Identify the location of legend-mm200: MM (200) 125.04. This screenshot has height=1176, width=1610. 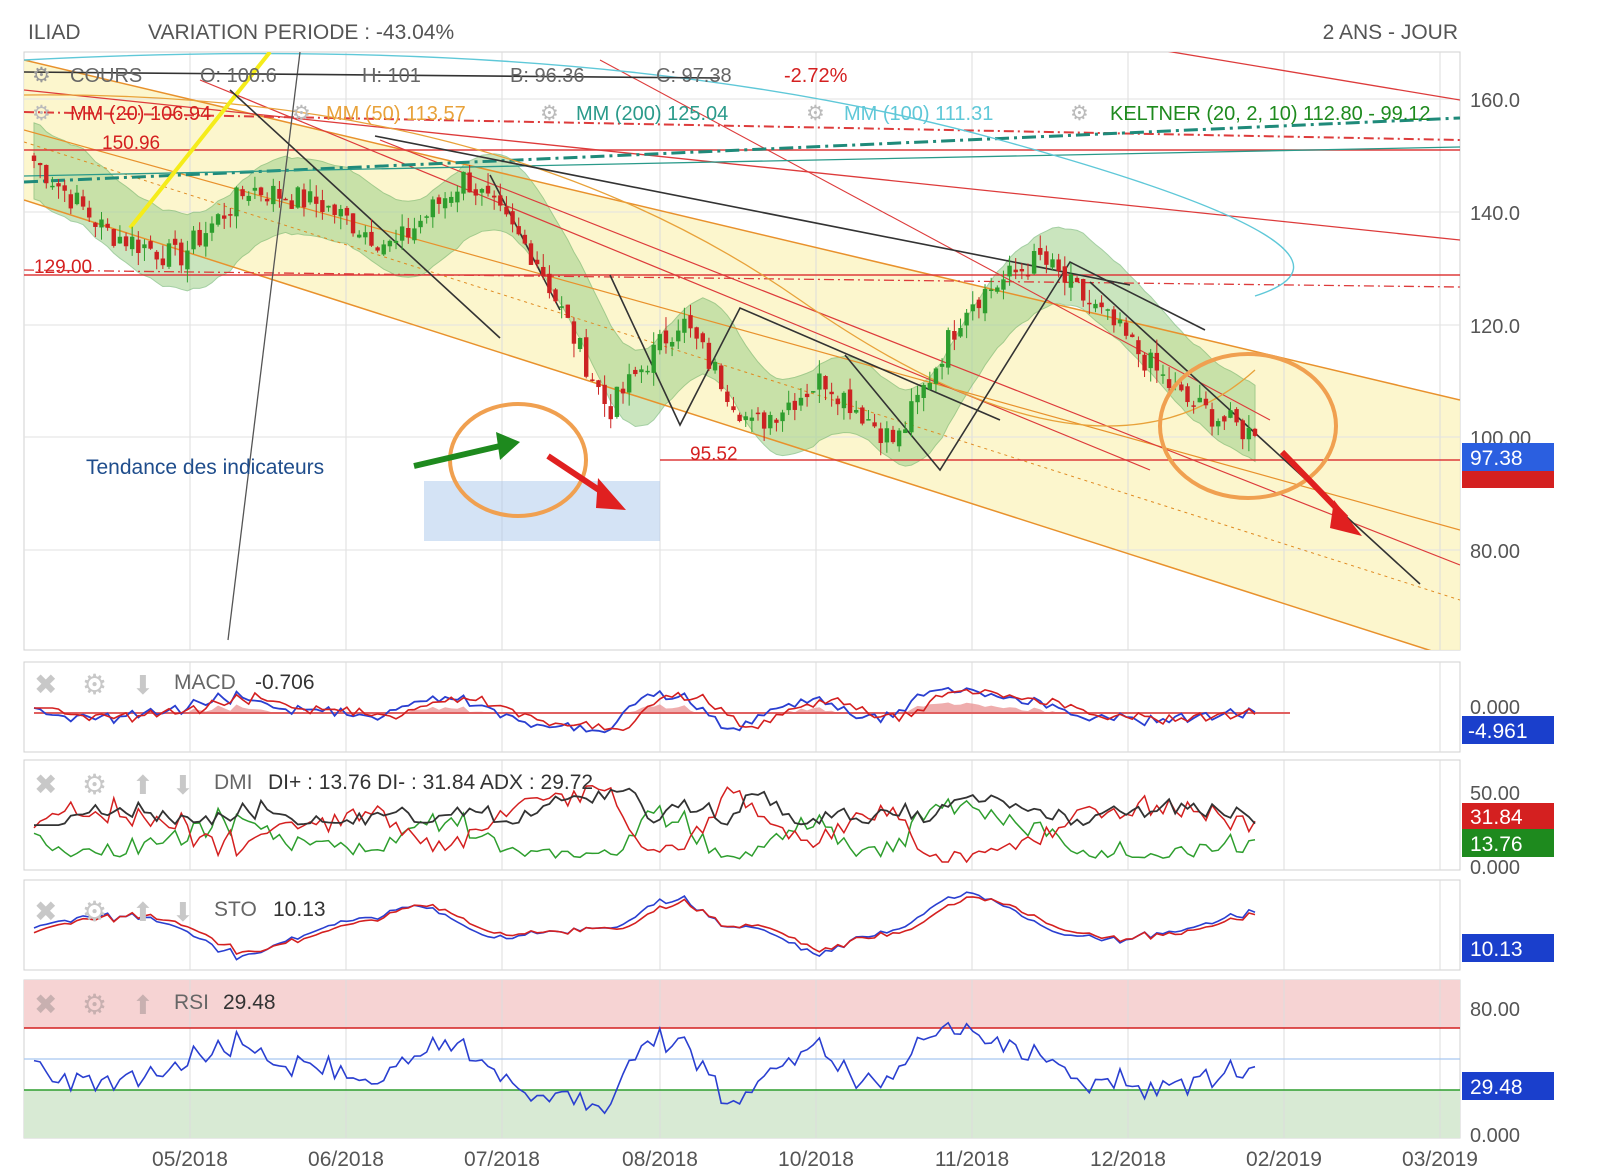
(652, 114).